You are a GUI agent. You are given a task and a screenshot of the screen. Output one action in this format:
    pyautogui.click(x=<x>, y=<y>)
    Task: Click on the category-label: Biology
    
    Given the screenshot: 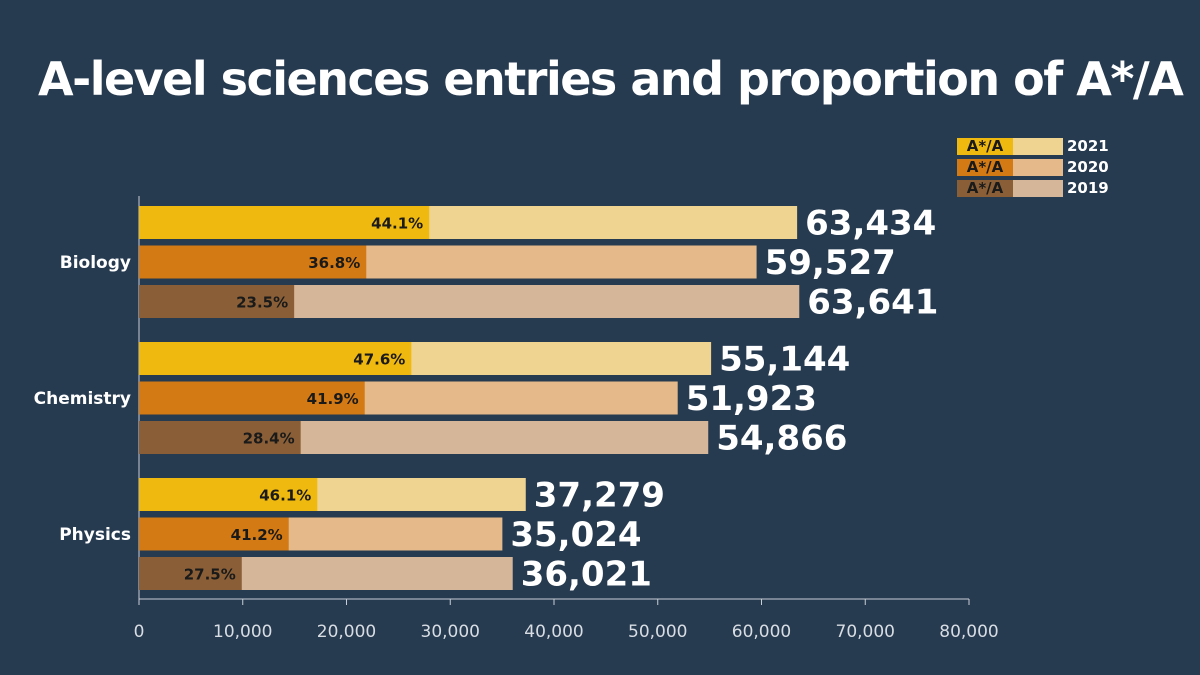 What is the action you would take?
    pyautogui.click(x=95, y=263)
    